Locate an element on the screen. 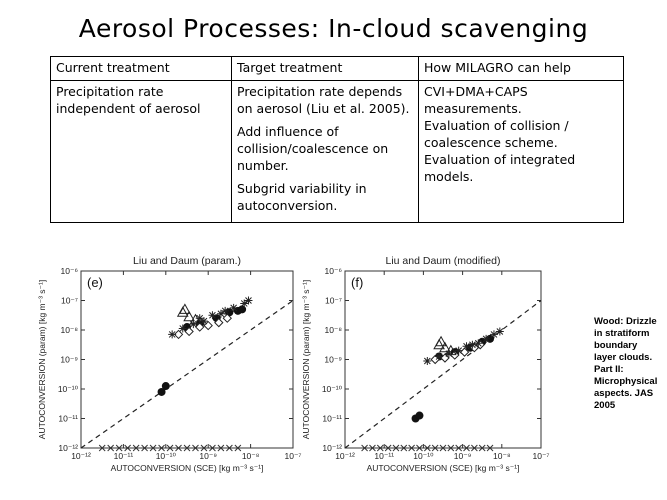  x-tick-label: 10⁻⁸ is located at coordinates (502, 456).